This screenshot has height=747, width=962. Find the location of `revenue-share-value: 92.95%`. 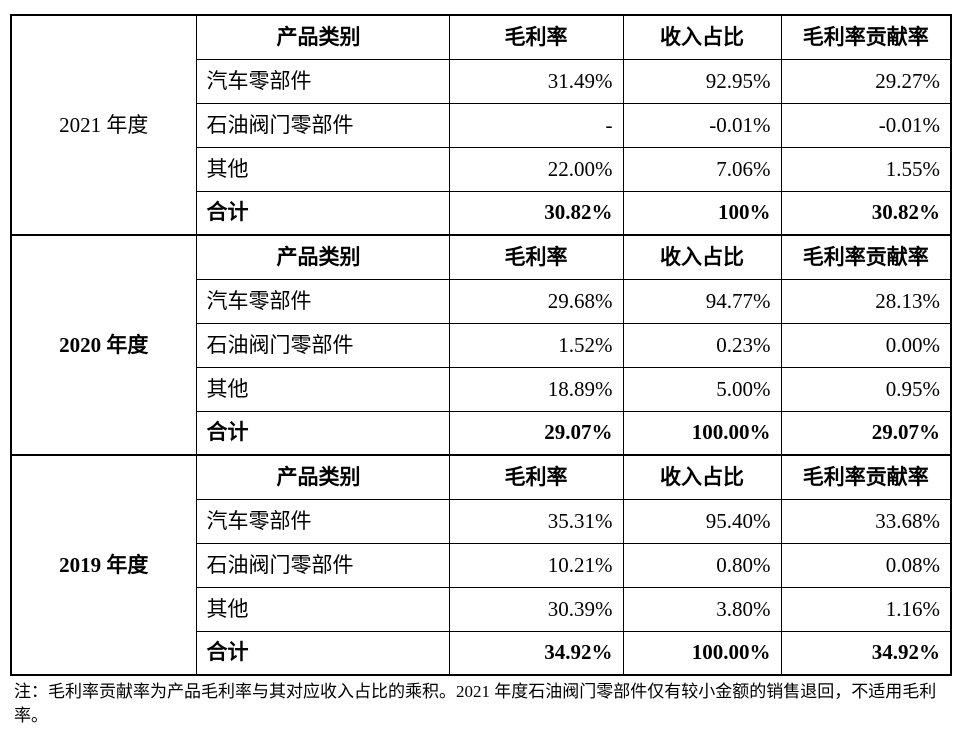

revenue-share-value: 92.95% is located at coordinates (702, 81).